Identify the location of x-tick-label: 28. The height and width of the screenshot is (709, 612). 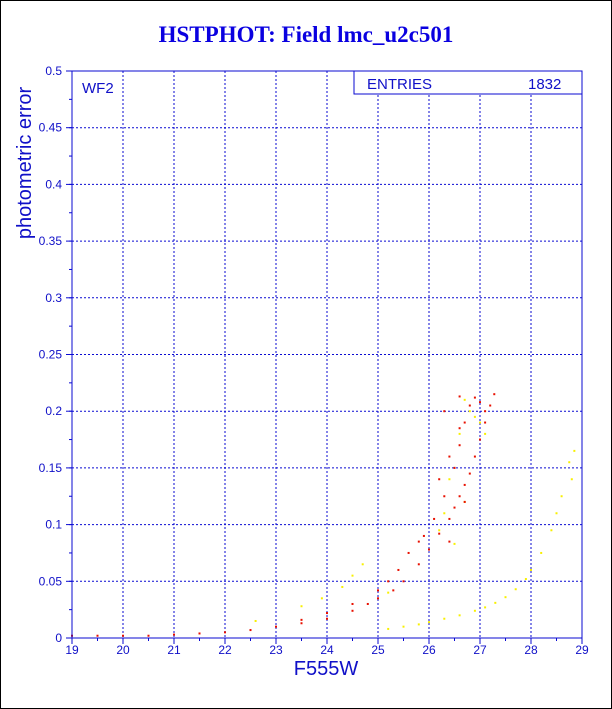
(531, 650).